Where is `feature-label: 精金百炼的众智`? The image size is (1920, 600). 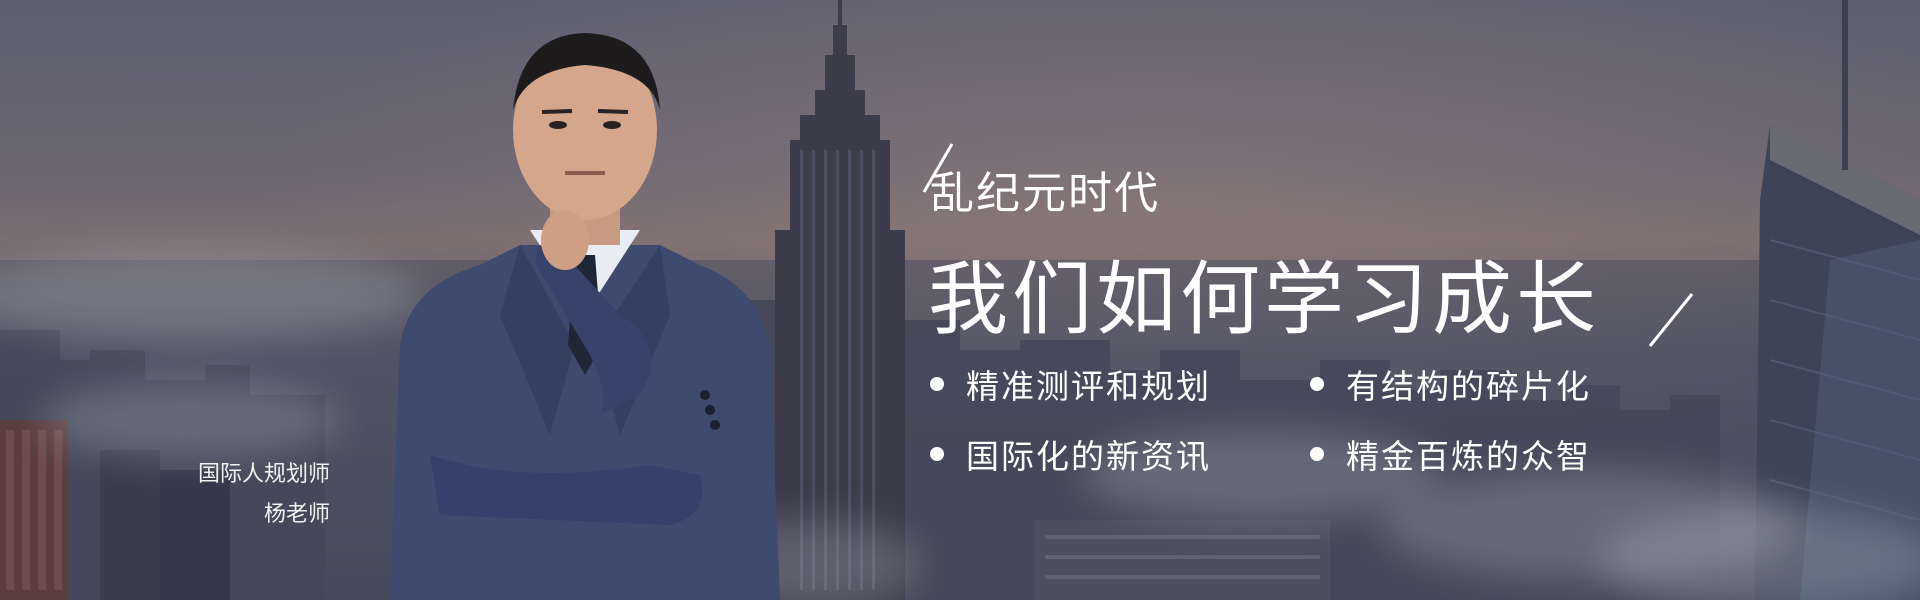 feature-label: 精金百炼的众智 is located at coordinates (1468, 456).